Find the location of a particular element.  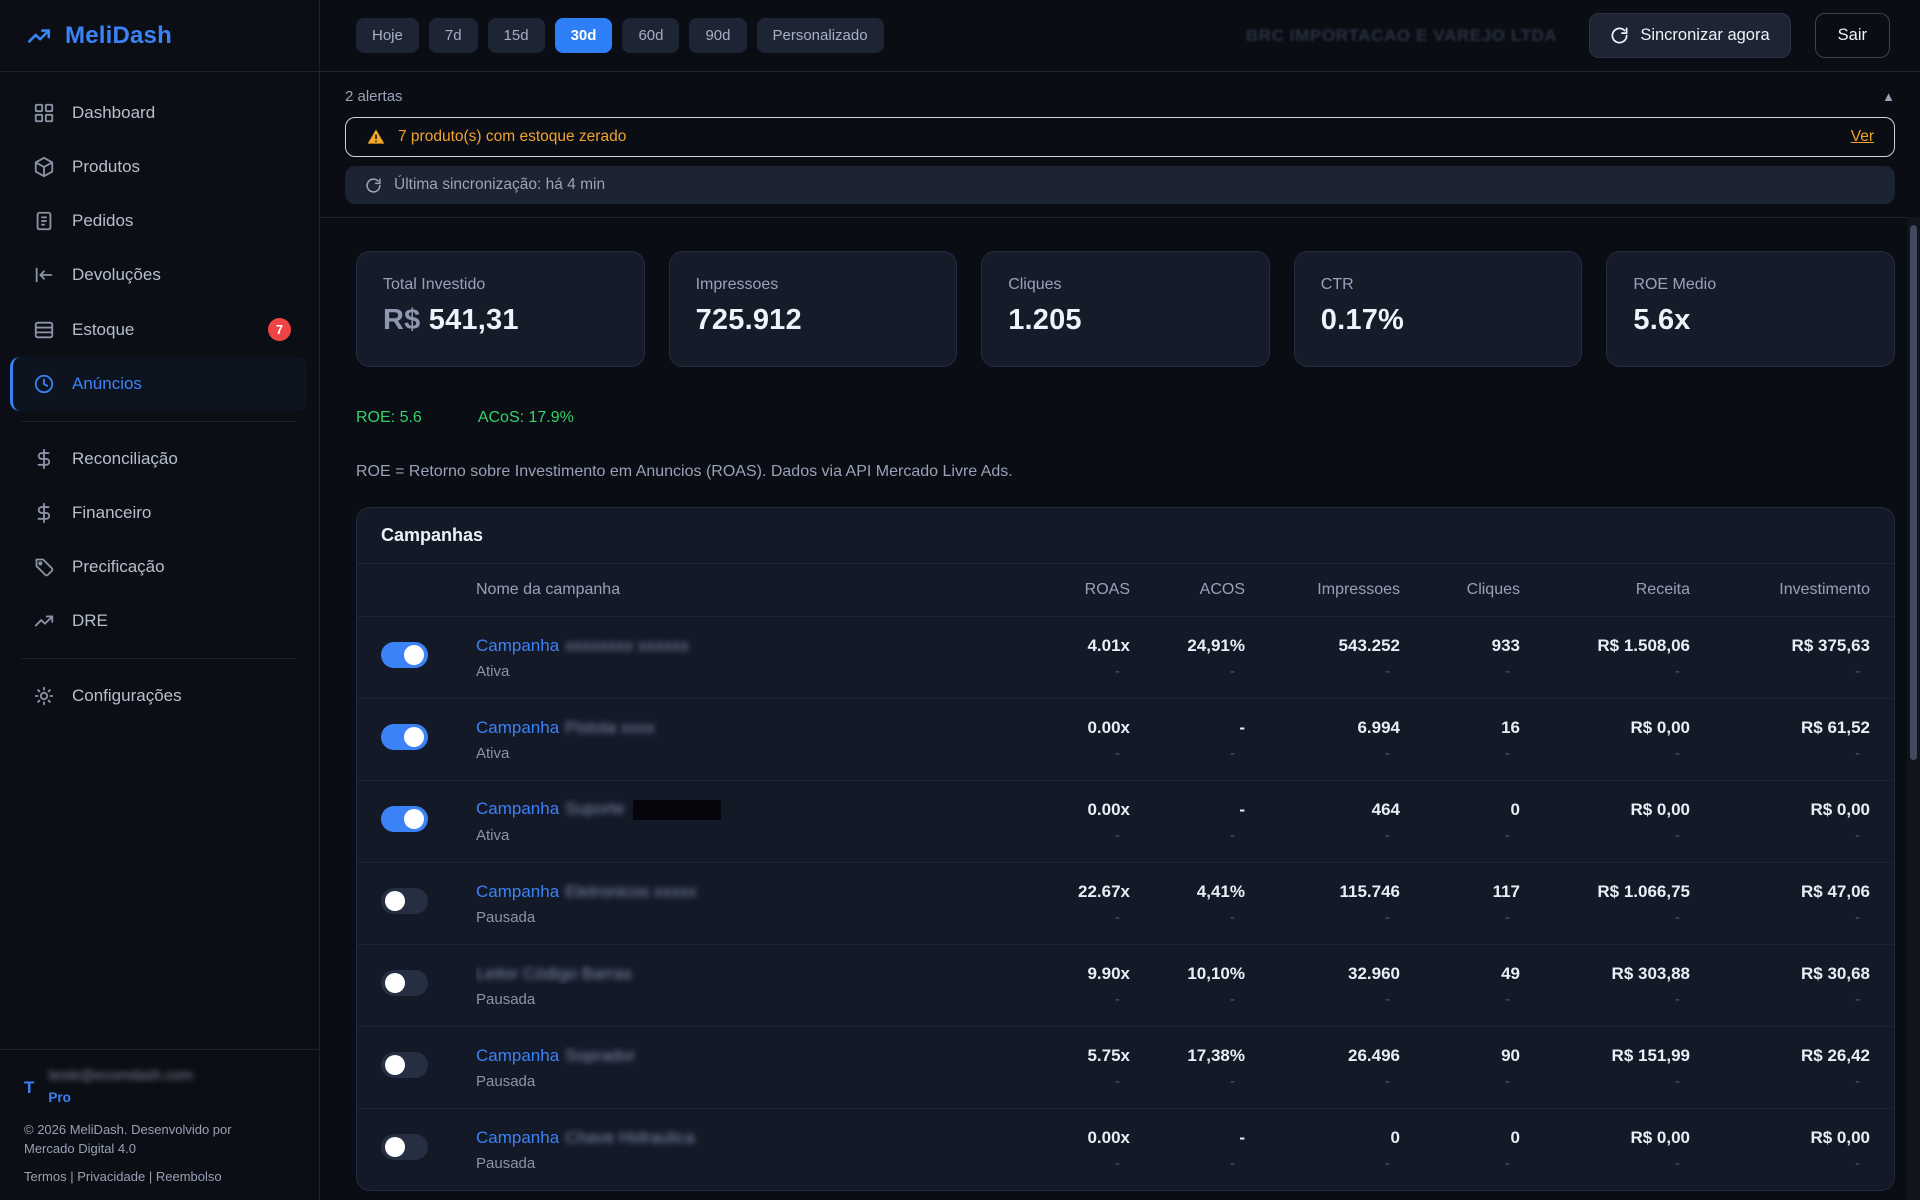

sidebar-item-label: Devoluções is located at coordinates (116, 274).